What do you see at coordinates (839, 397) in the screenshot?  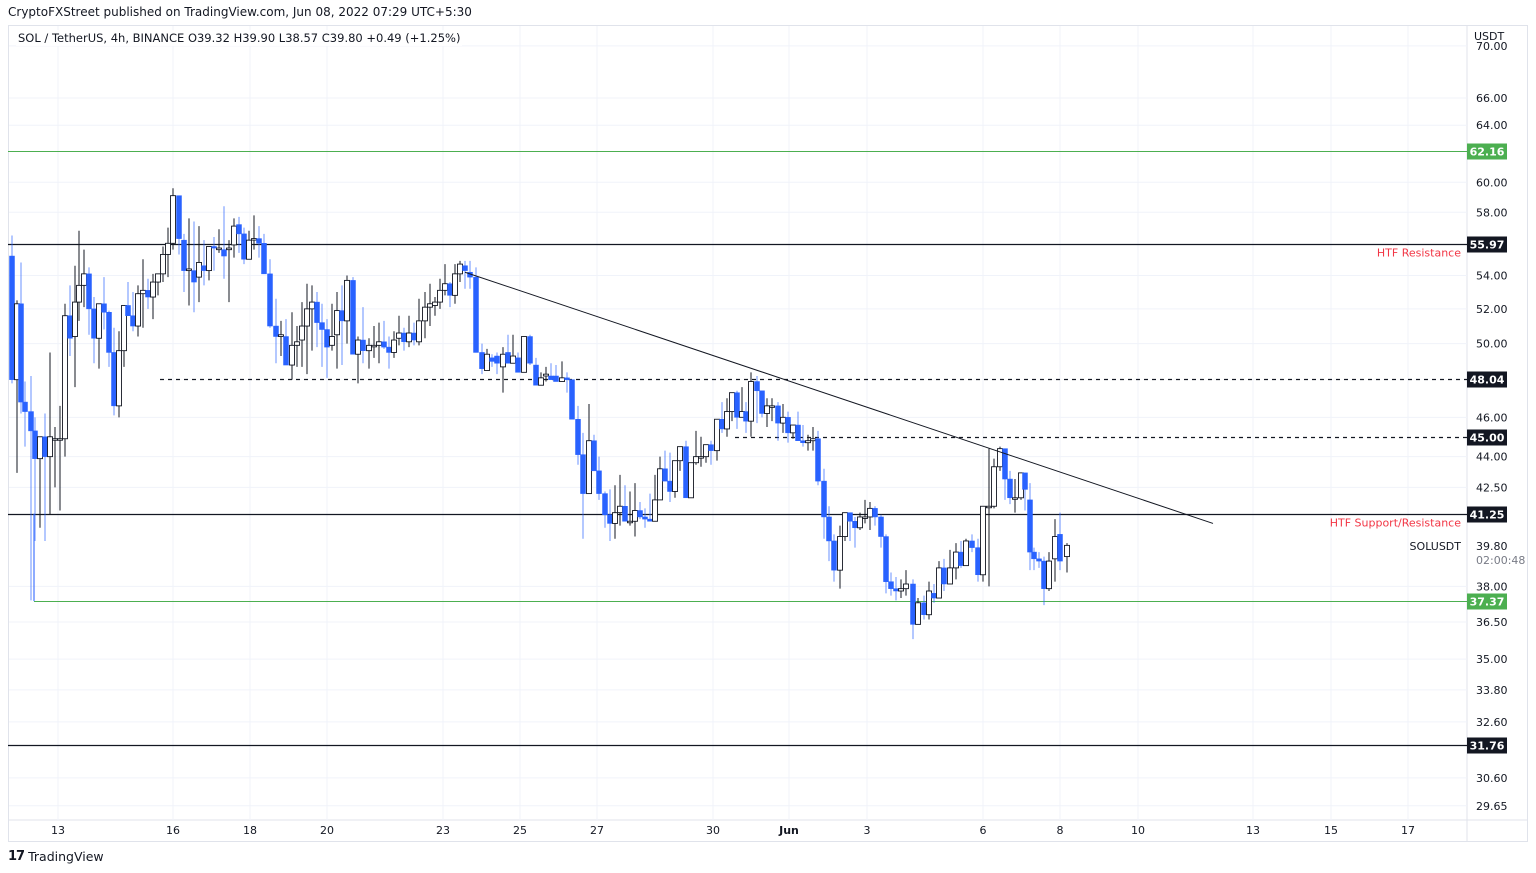 I see `trendline` at bounding box center [839, 397].